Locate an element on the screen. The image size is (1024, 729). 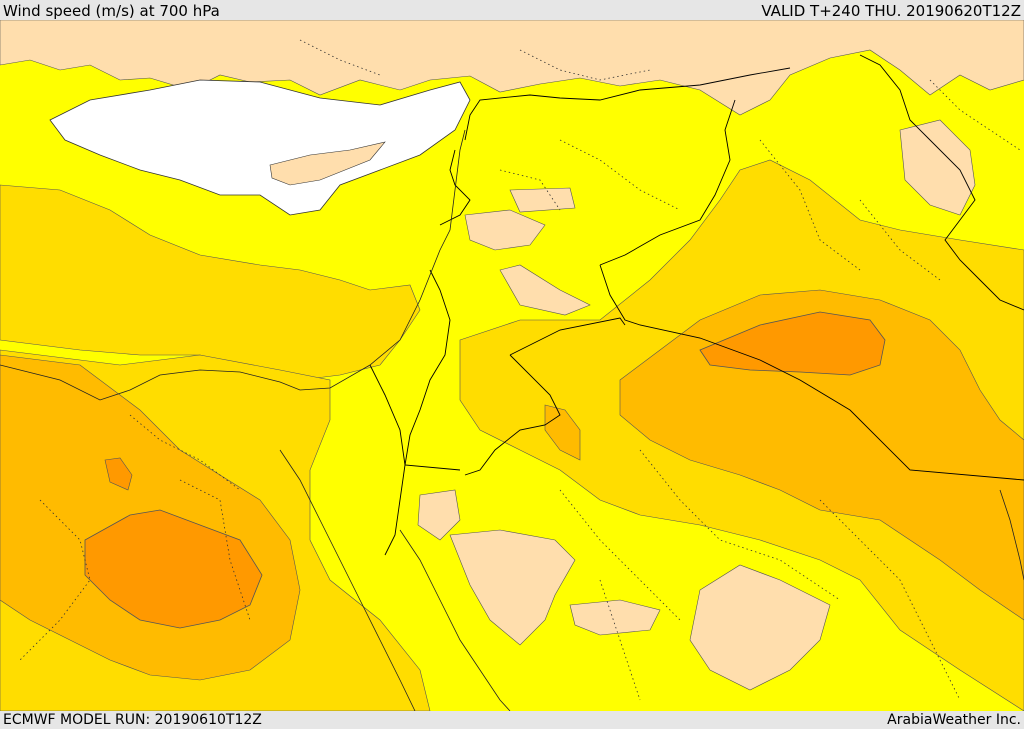
band-lightest-north is located at coordinates (512, 68).